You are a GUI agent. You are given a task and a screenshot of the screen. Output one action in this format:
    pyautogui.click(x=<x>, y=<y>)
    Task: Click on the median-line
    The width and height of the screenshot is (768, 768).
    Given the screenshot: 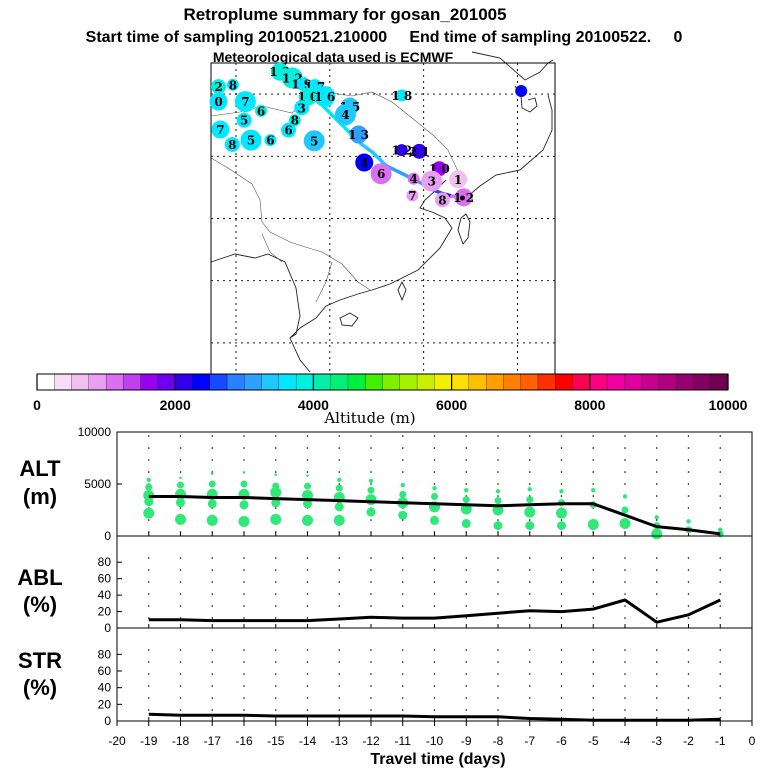 What is the action you would take?
    pyautogui.click(x=434, y=611)
    